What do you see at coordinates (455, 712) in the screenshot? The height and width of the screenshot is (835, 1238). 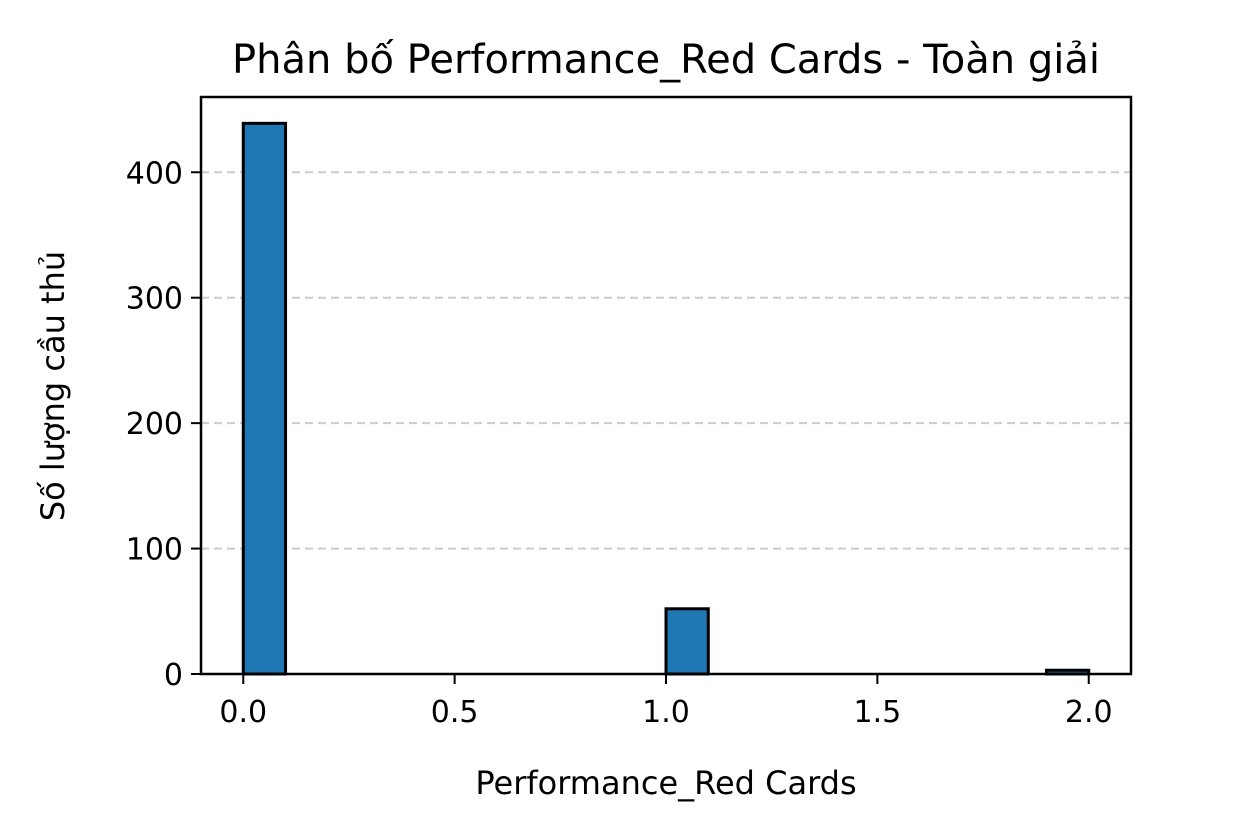 I see `x-tick-label: 0.5` at bounding box center [455, 712].